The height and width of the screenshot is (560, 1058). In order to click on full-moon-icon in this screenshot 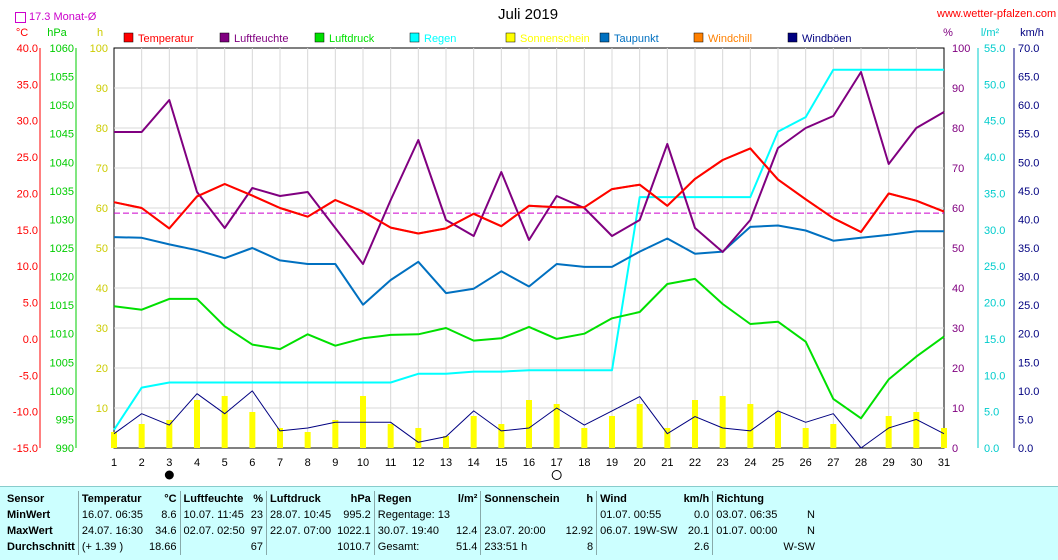, I will do `click(556, 475)`.